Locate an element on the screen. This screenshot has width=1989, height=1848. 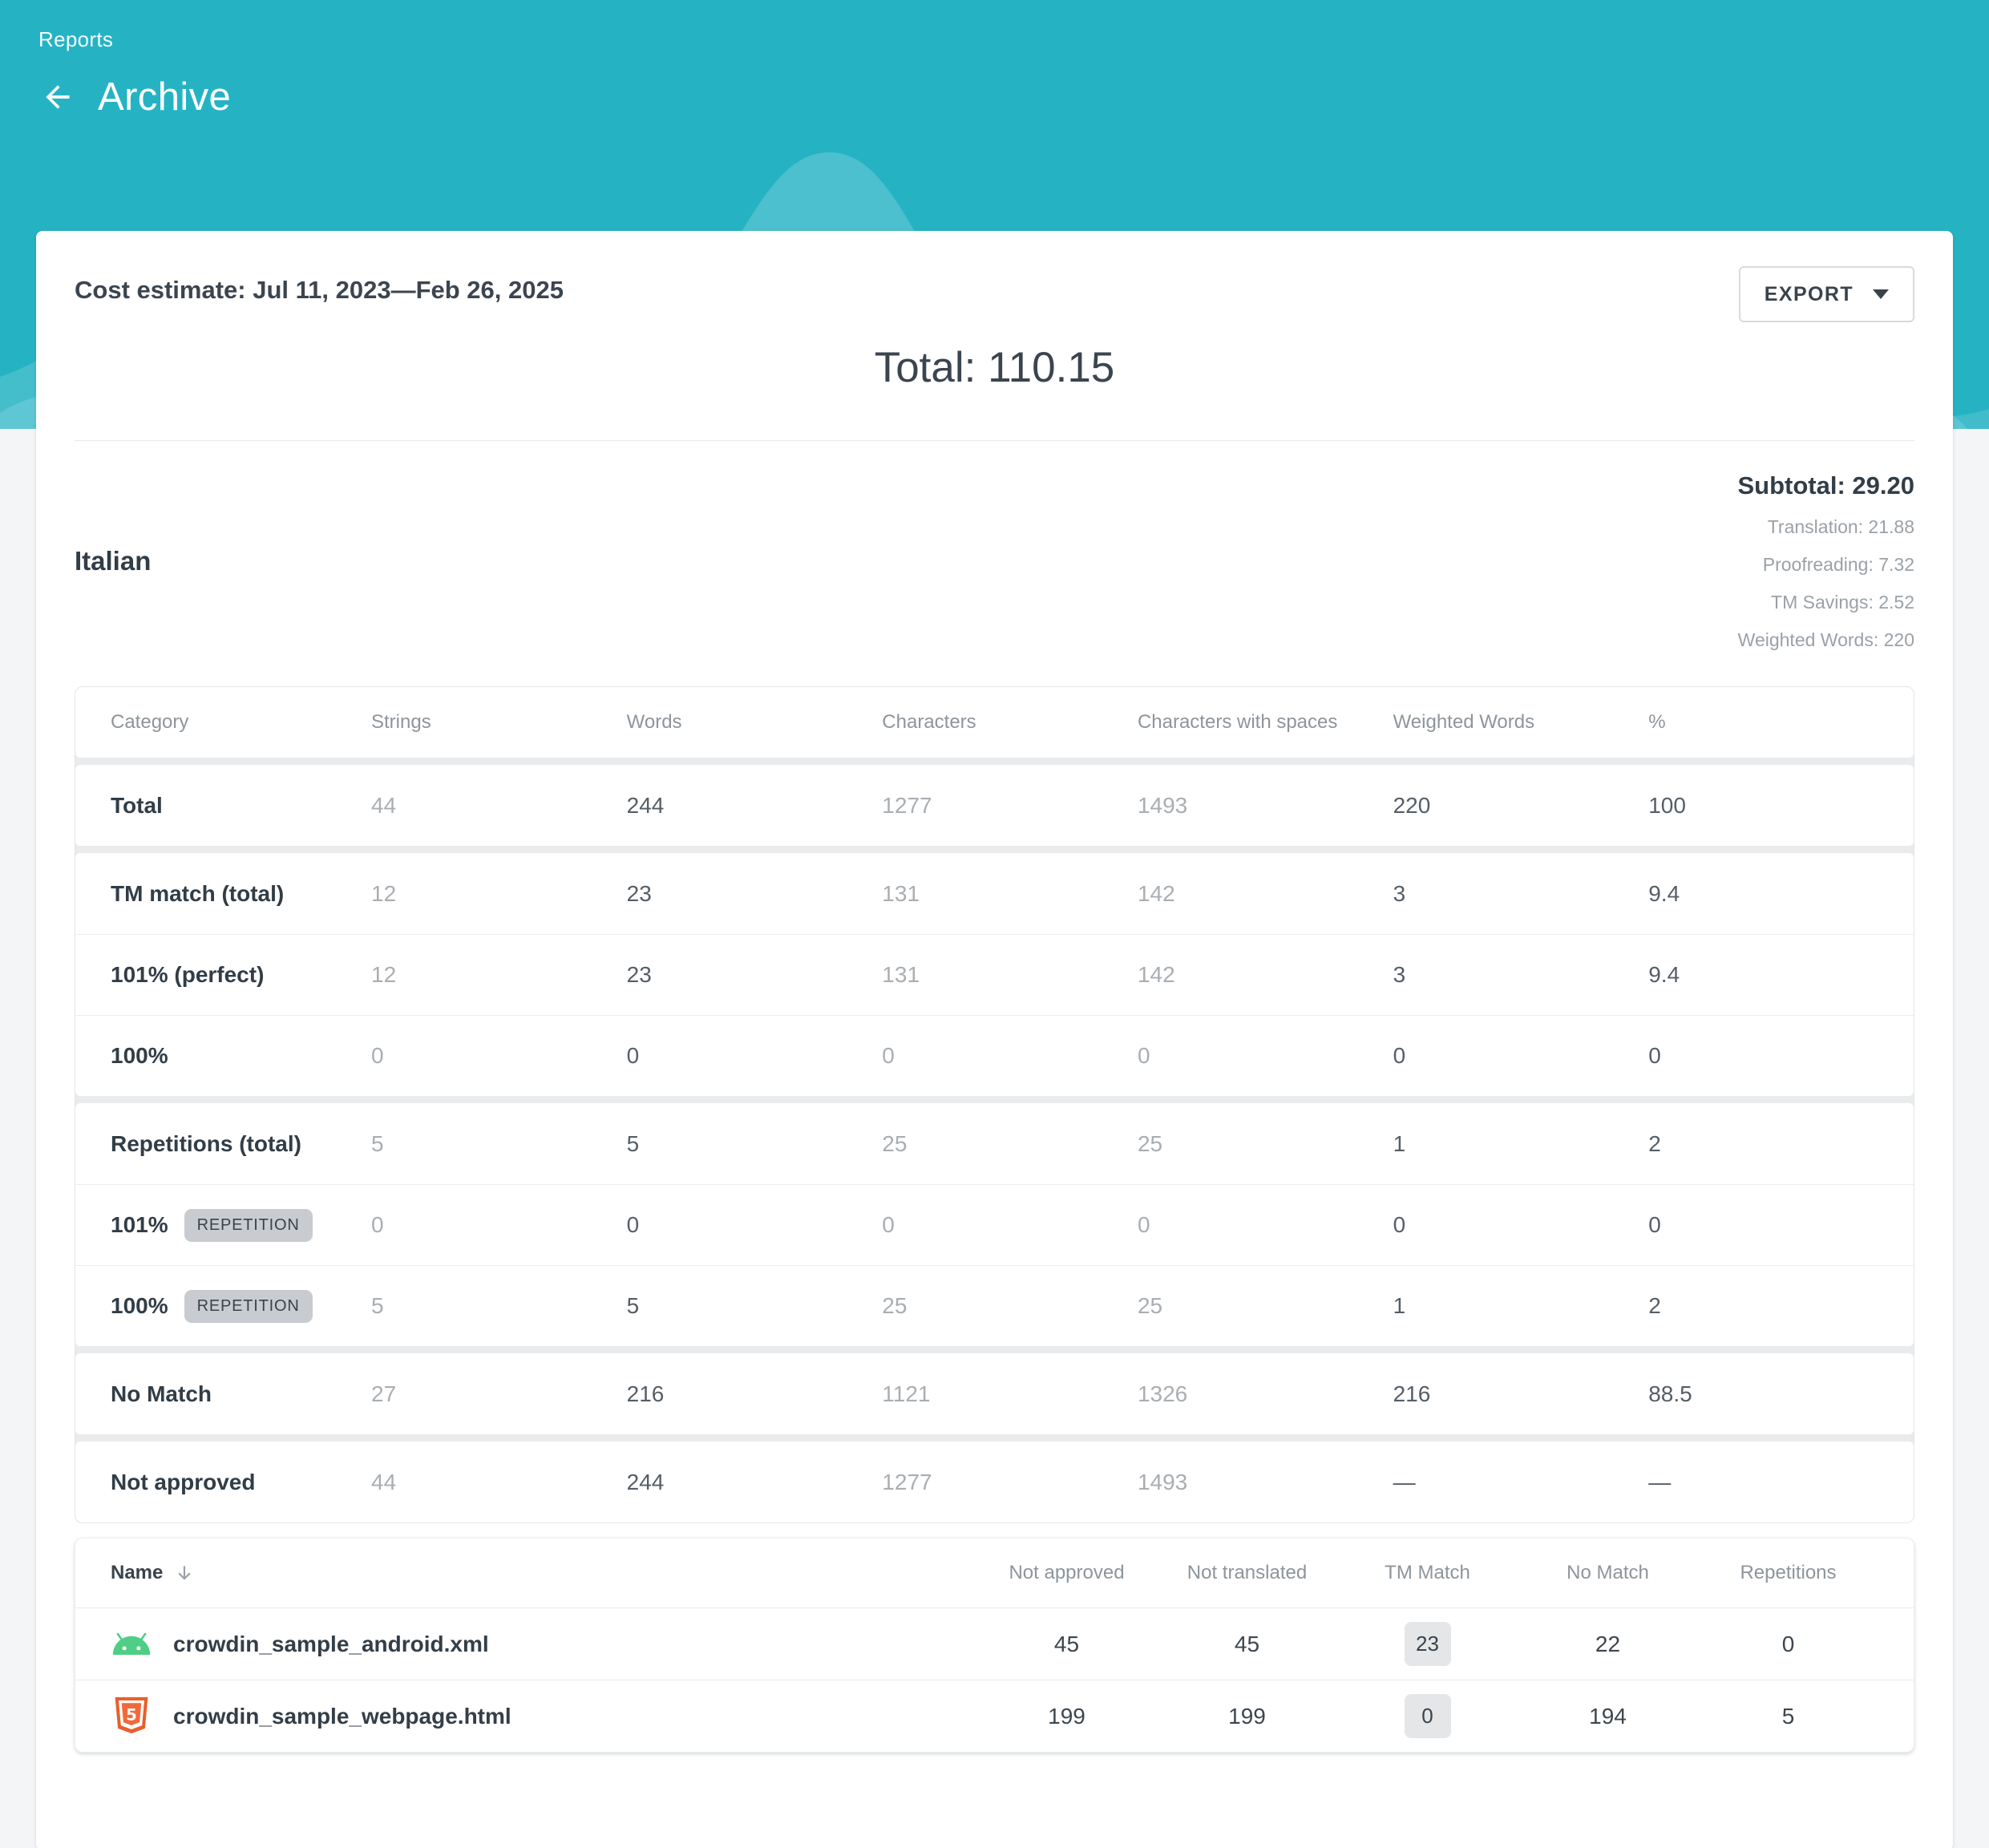
tm-match-badge: 0 is located at coordinates (1428, 1716).